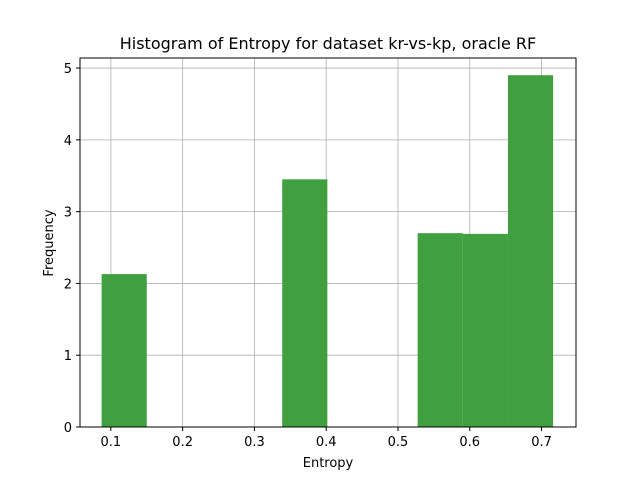 The image size is (640, 480). Describe the element at coordinates (68, 284) in the screenshot. I see `y-tick-label: 2` at that location.